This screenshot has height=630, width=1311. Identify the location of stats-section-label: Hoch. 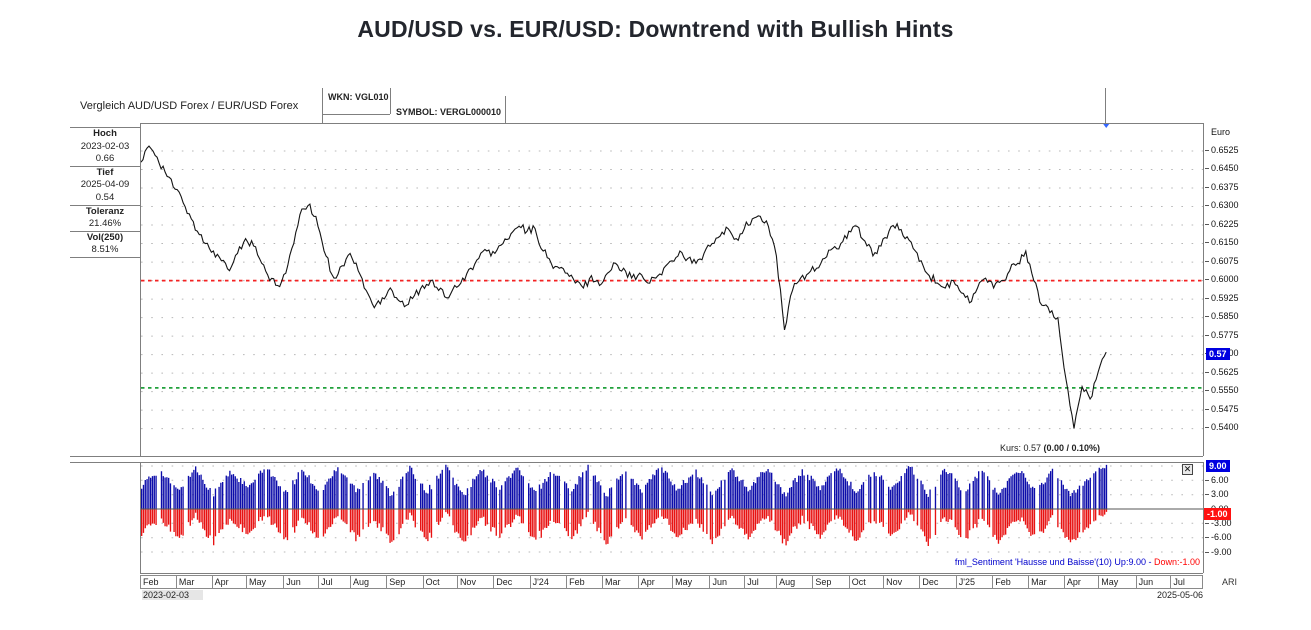
(105, 133).